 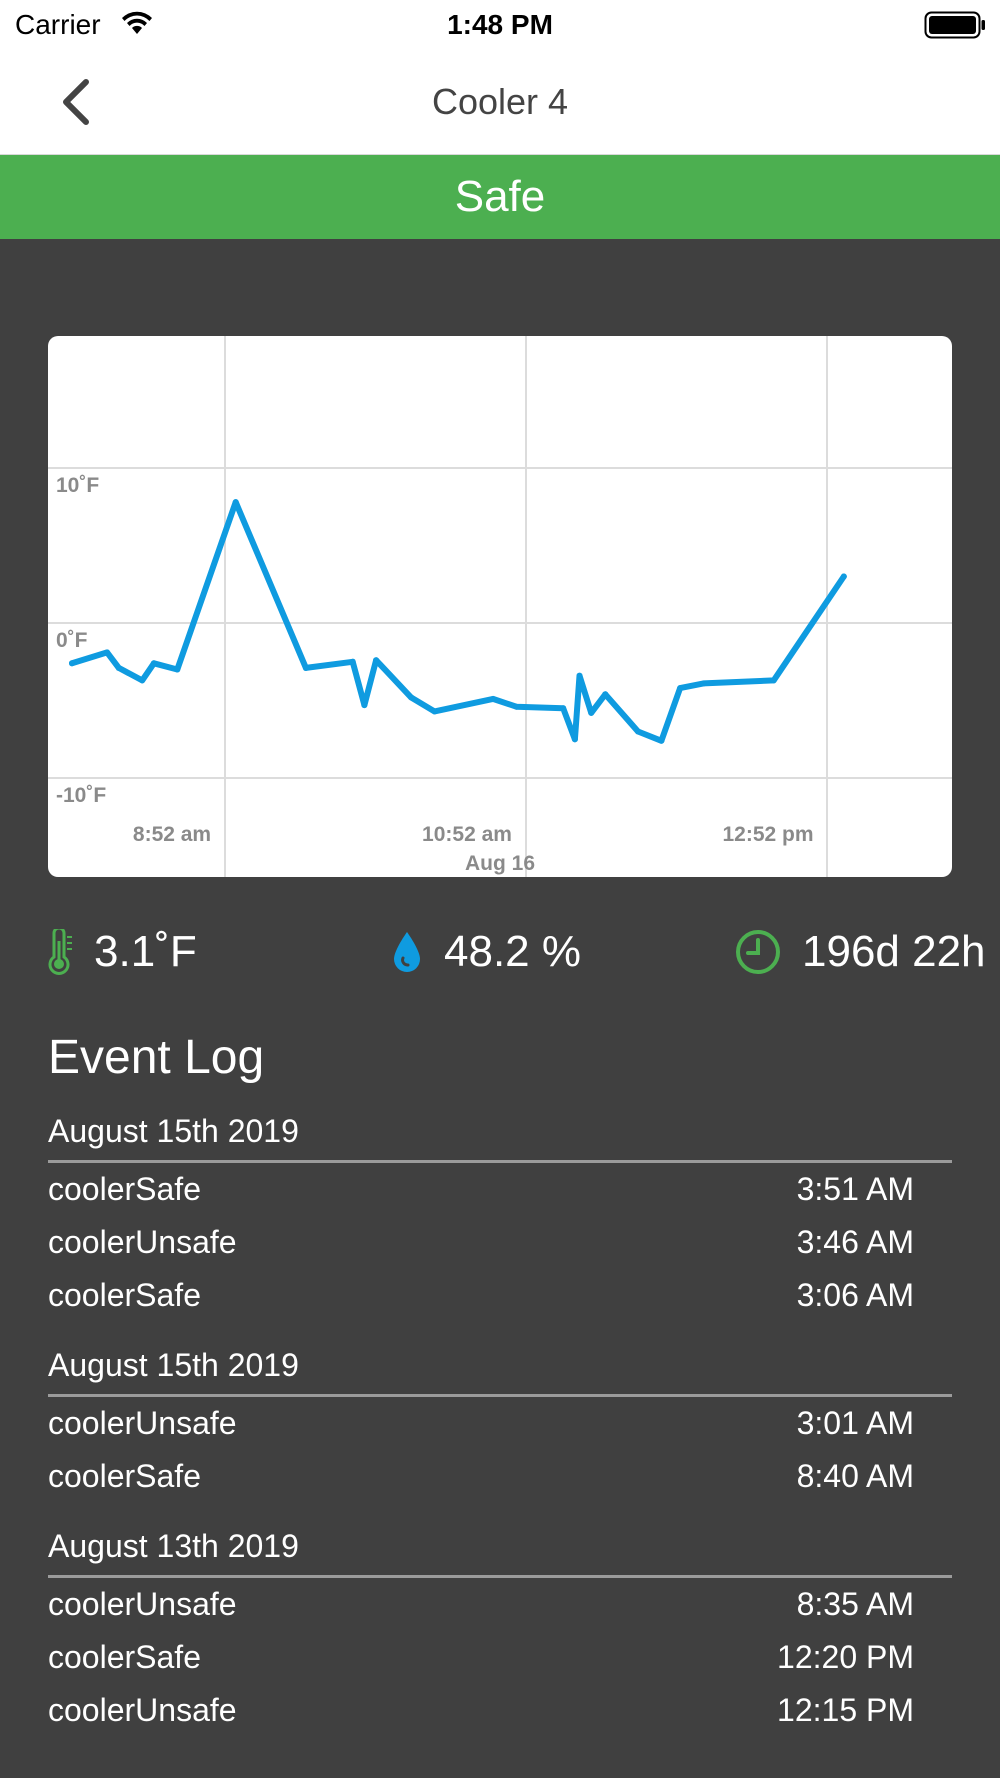 What do you see at coordinates (500, 1295) in the screenshot?
I see `event-row: coolerSafe 3:06 AM` at bounding box center [500, 1295].